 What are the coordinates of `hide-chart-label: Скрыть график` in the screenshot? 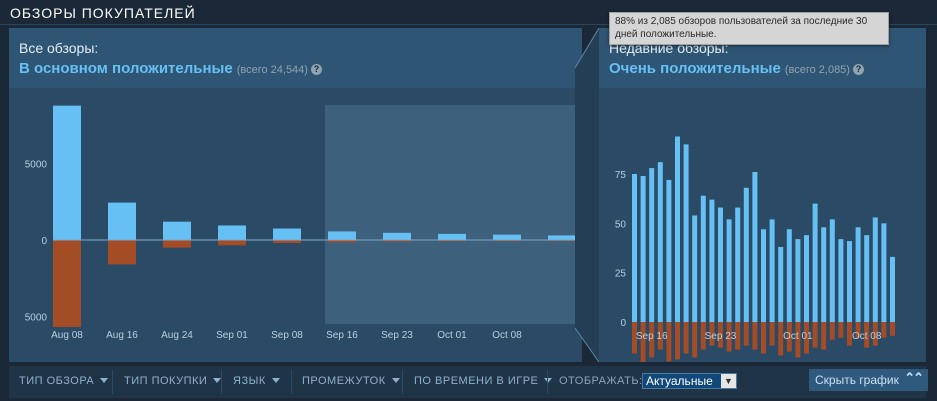 It's located at (857, 380).